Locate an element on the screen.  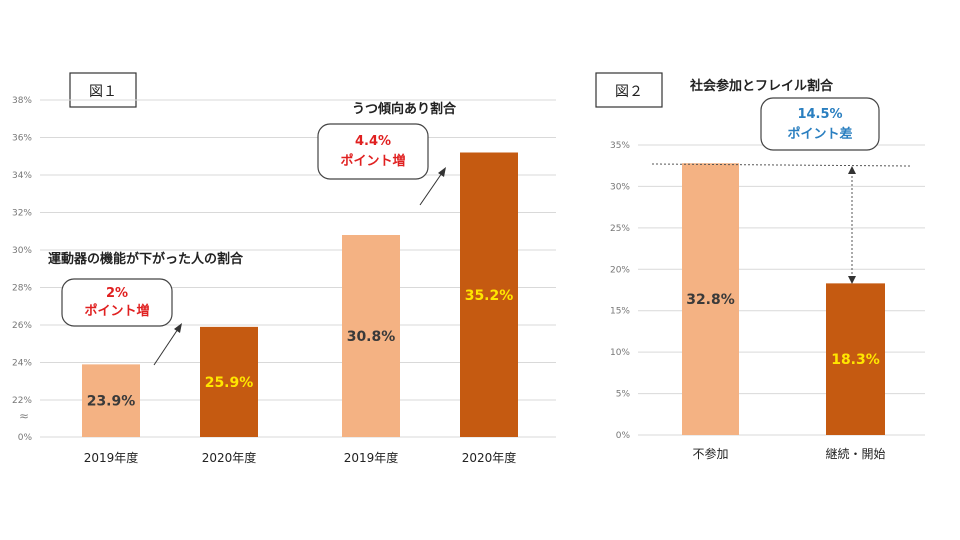
y-tick-label: 10% is located at coordinates (620, 353).